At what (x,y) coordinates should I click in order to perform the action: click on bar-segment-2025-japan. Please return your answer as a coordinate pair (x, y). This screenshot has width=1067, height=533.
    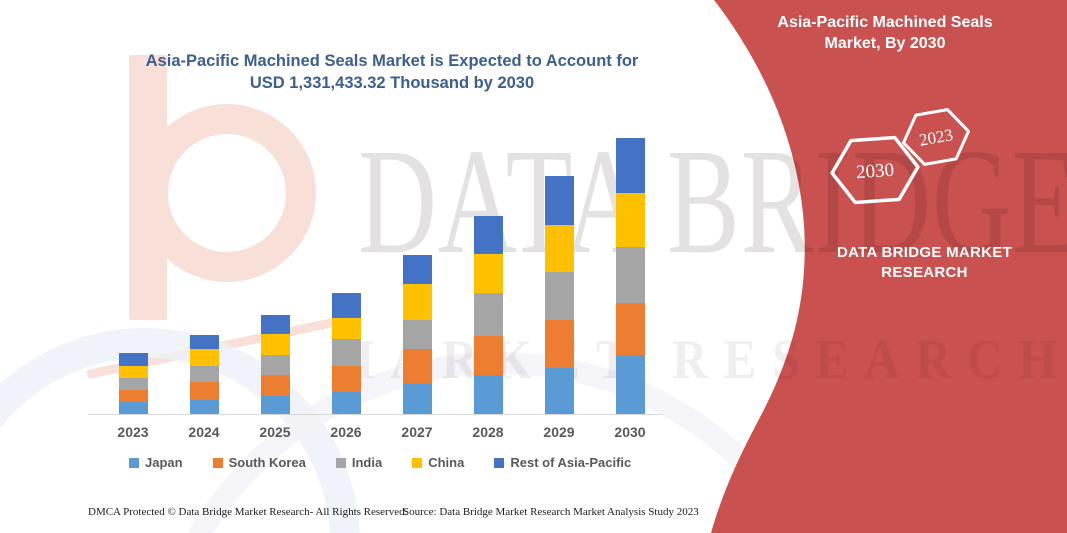
    Looking at the image, I should click on (275, 404).